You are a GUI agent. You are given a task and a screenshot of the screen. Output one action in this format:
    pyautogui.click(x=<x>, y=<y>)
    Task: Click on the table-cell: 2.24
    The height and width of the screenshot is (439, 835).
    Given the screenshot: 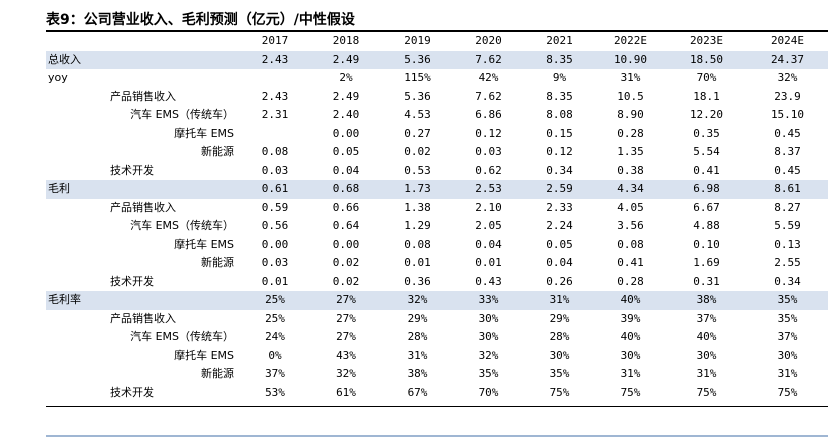 What is the action you would take?
    pyautogui.click(x=559, y=225)
    